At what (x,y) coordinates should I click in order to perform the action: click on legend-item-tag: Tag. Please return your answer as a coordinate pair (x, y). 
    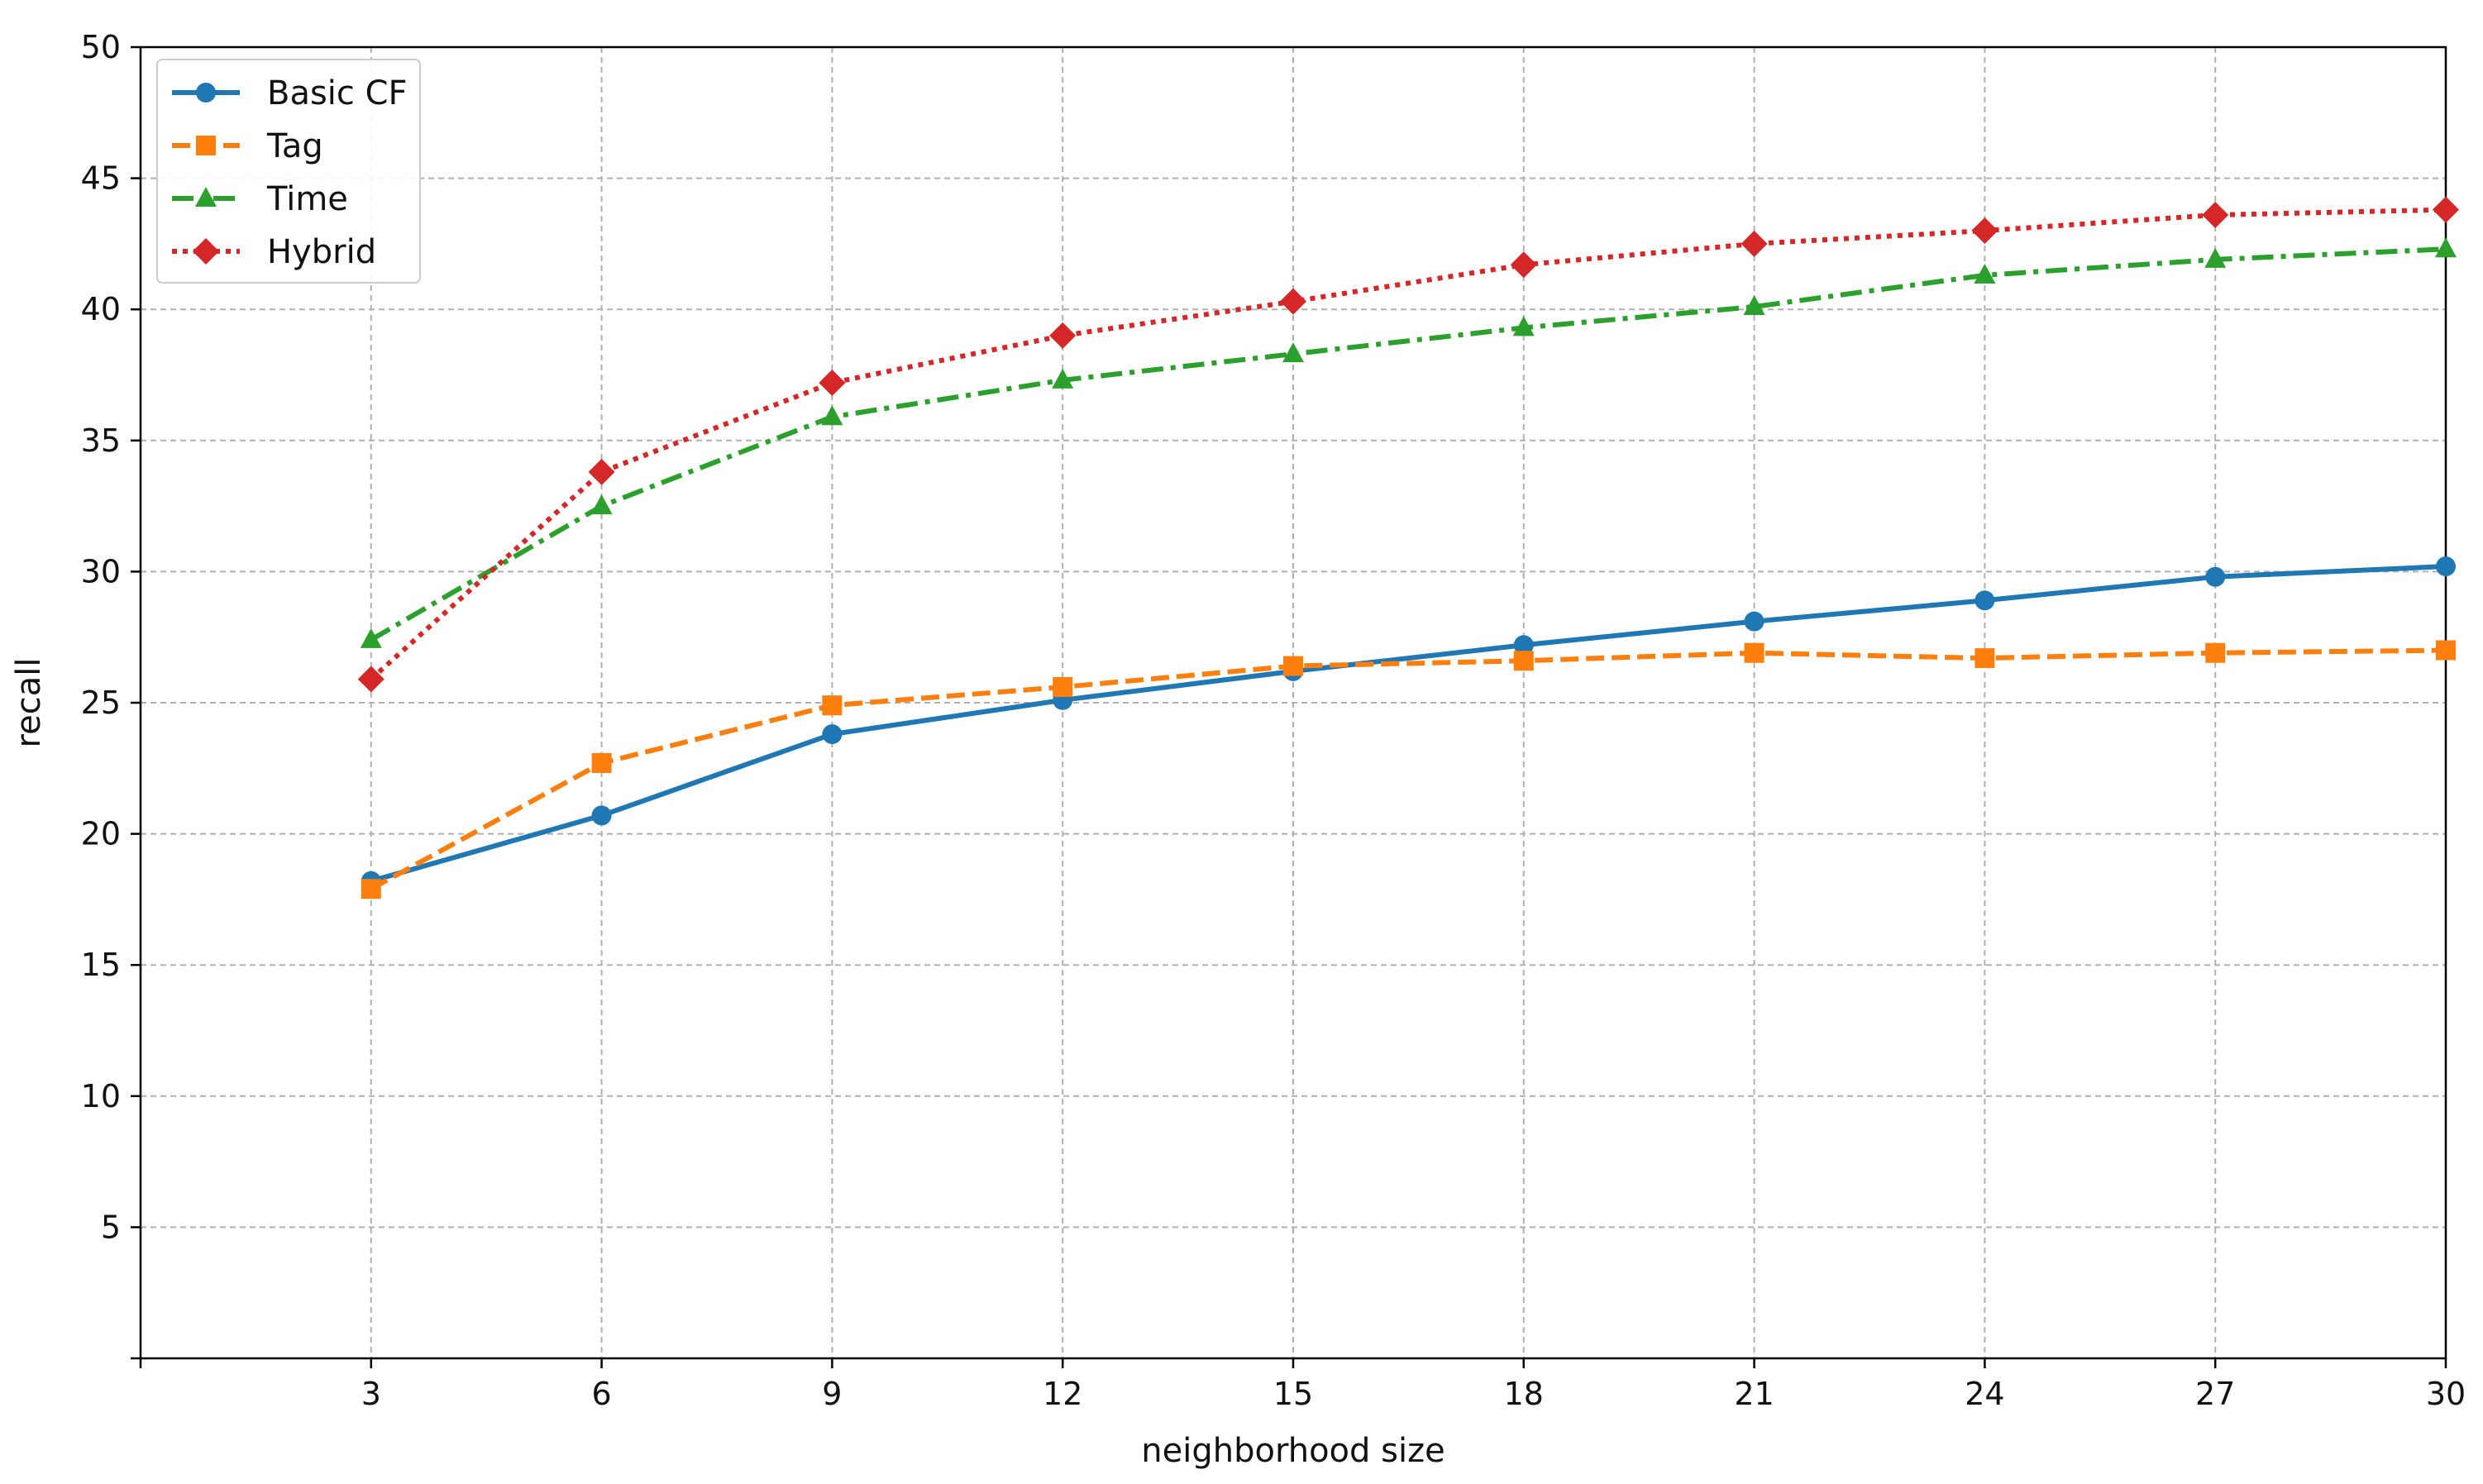
    Looking at the image, I should click on (247, 146).